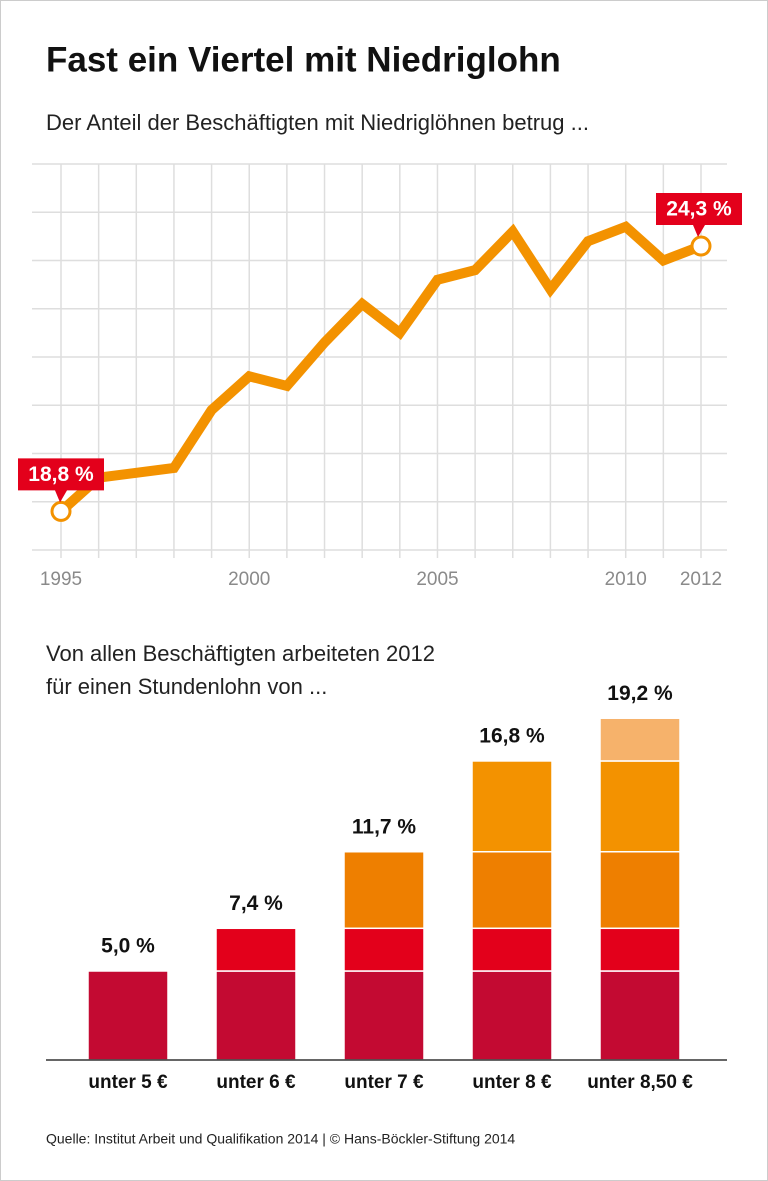 The height and width of the screenshot is (1181, 768). What do you see at coordinates (701, 579) in the screenshot?
I see `x-tick-label: 2012` at bounding box center [701, 579].